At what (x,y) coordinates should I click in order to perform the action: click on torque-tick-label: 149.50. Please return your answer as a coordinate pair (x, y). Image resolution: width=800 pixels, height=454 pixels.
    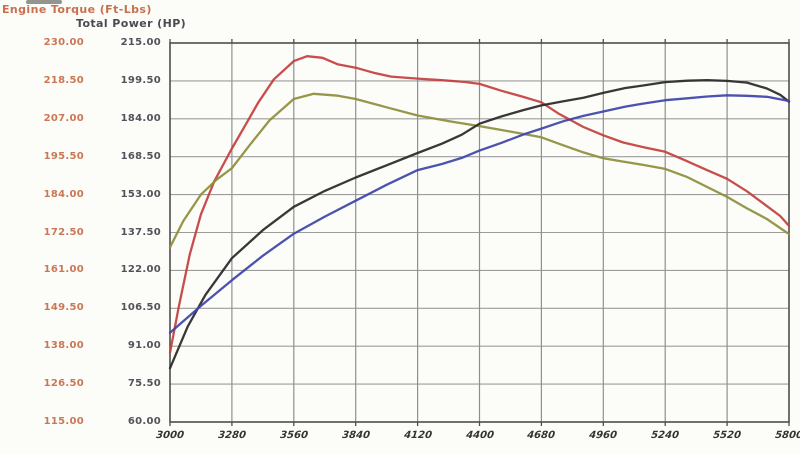
    Looking at the image, I should click on (63, 308).